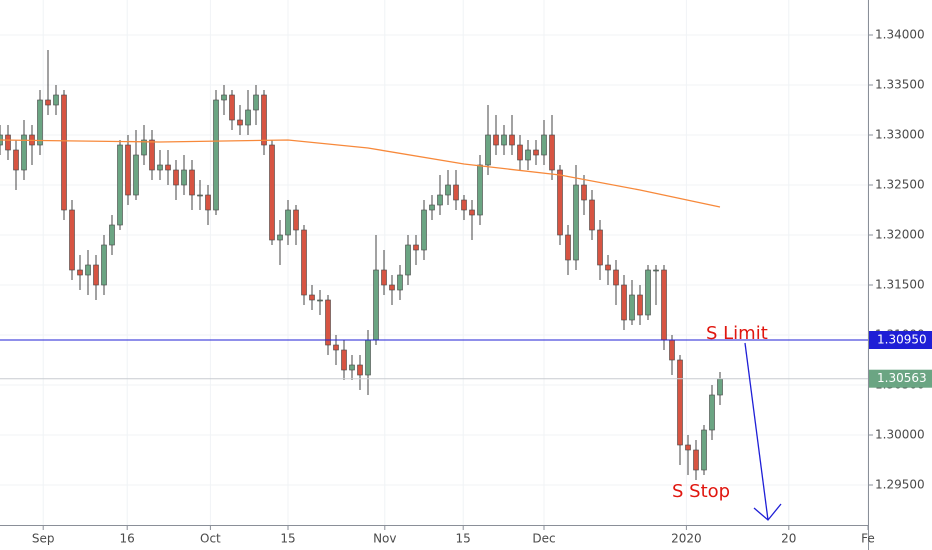  I want to click on x-tick-label: Fe, so click(868, 539).